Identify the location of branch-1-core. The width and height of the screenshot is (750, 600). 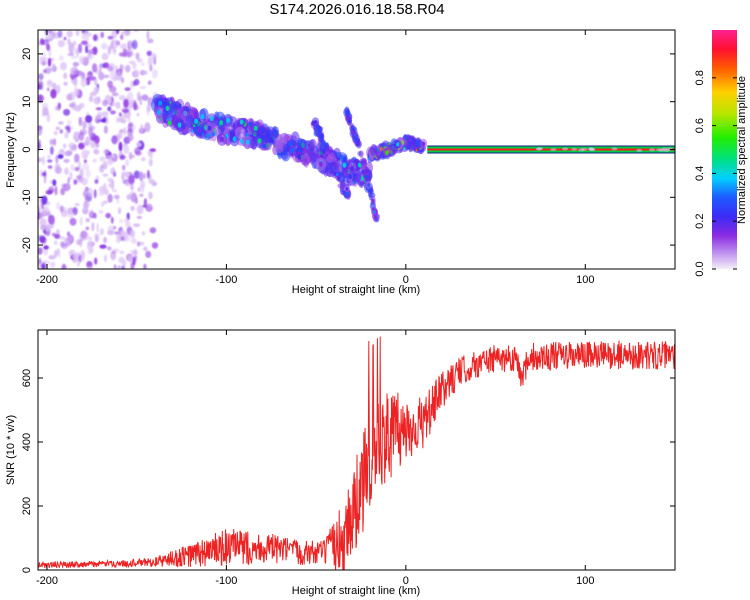
(375, 217).